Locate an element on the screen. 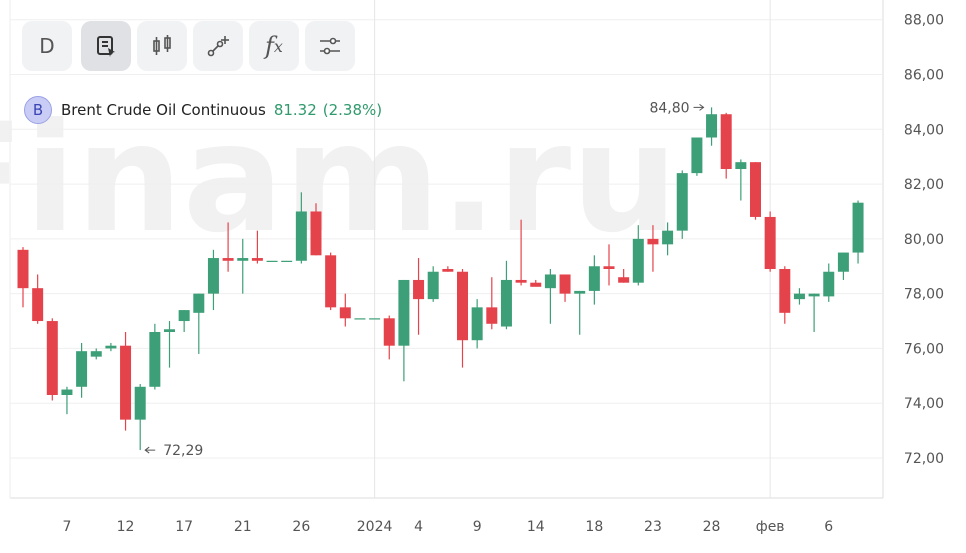  drawing-icon is located at coordinates (218, 46).